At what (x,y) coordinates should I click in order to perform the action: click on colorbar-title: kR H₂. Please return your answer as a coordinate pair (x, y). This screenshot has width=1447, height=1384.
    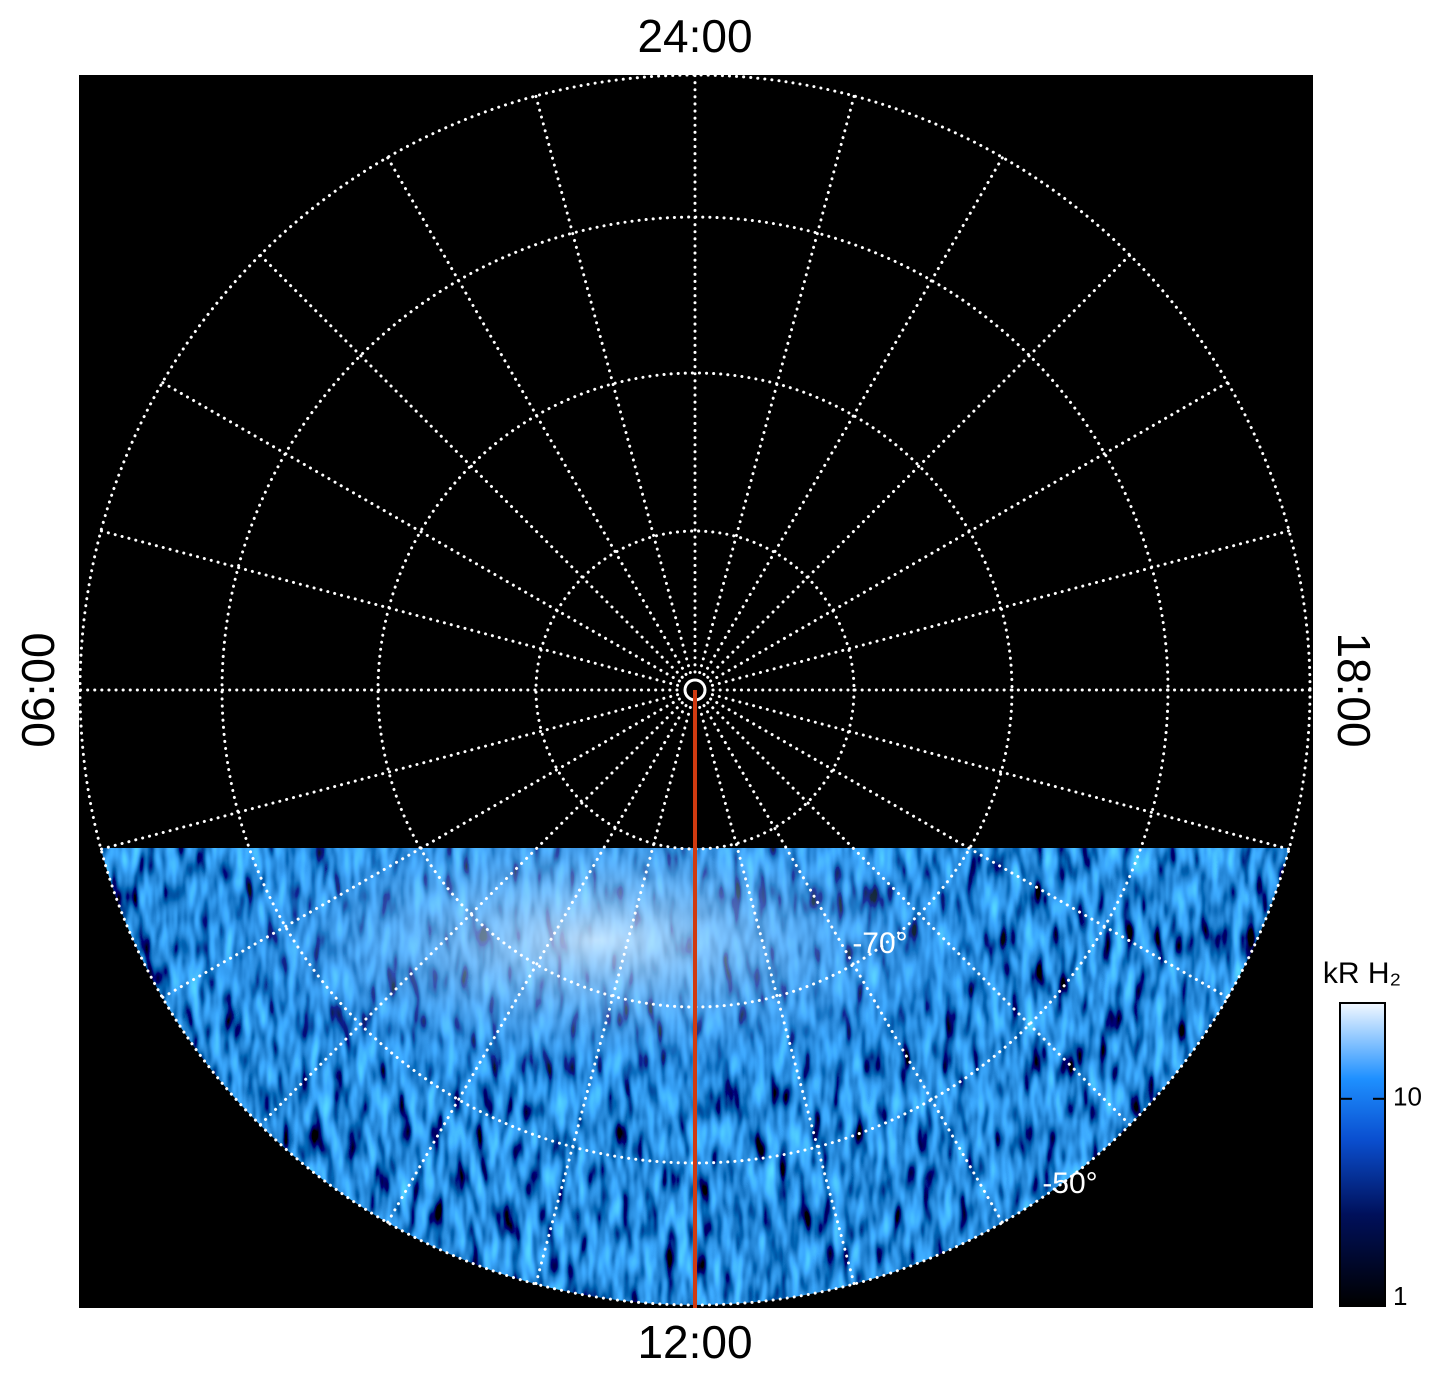
    Looking at the image, I should click on (1362, 973).